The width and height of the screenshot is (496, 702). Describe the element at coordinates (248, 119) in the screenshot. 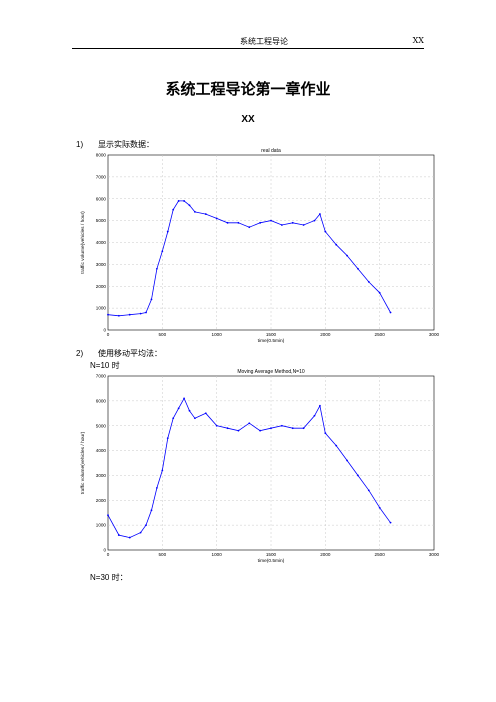

I see `document-author: XX` at that location.